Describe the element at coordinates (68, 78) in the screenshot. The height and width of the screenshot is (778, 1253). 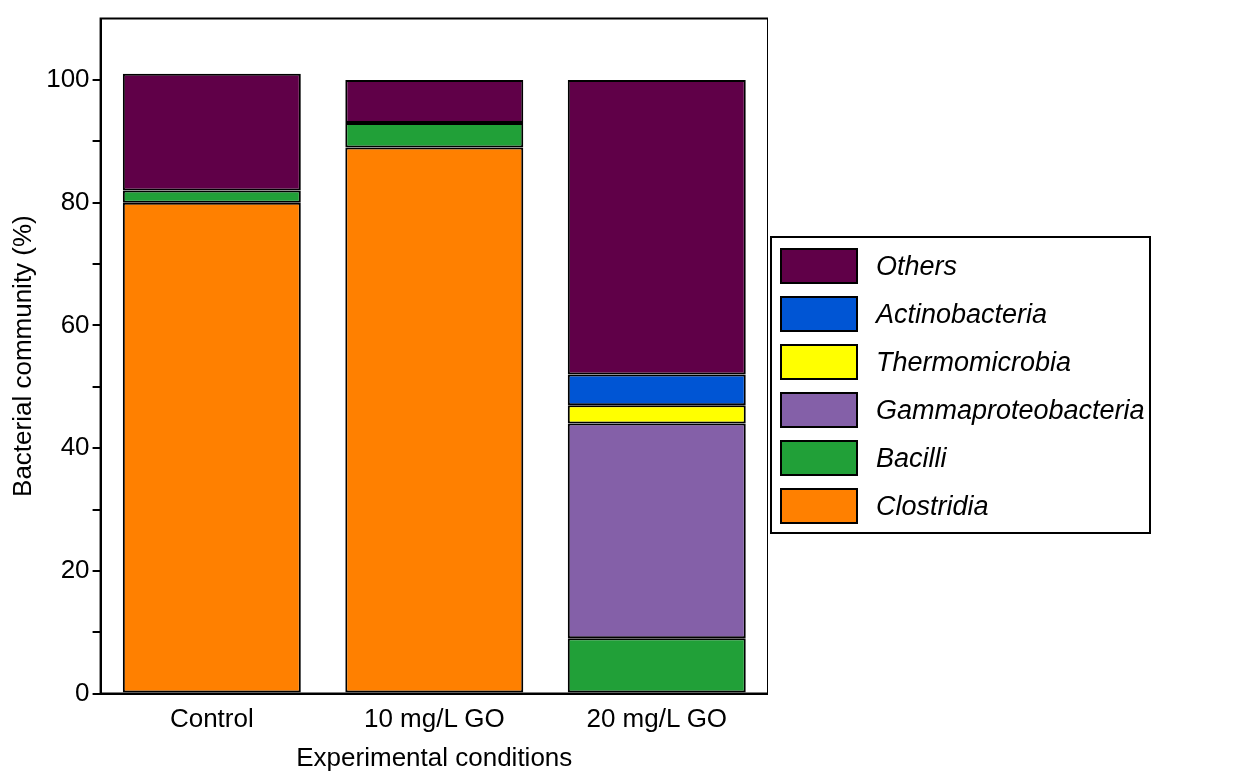
I see `y-tick-label: 100` at that location.